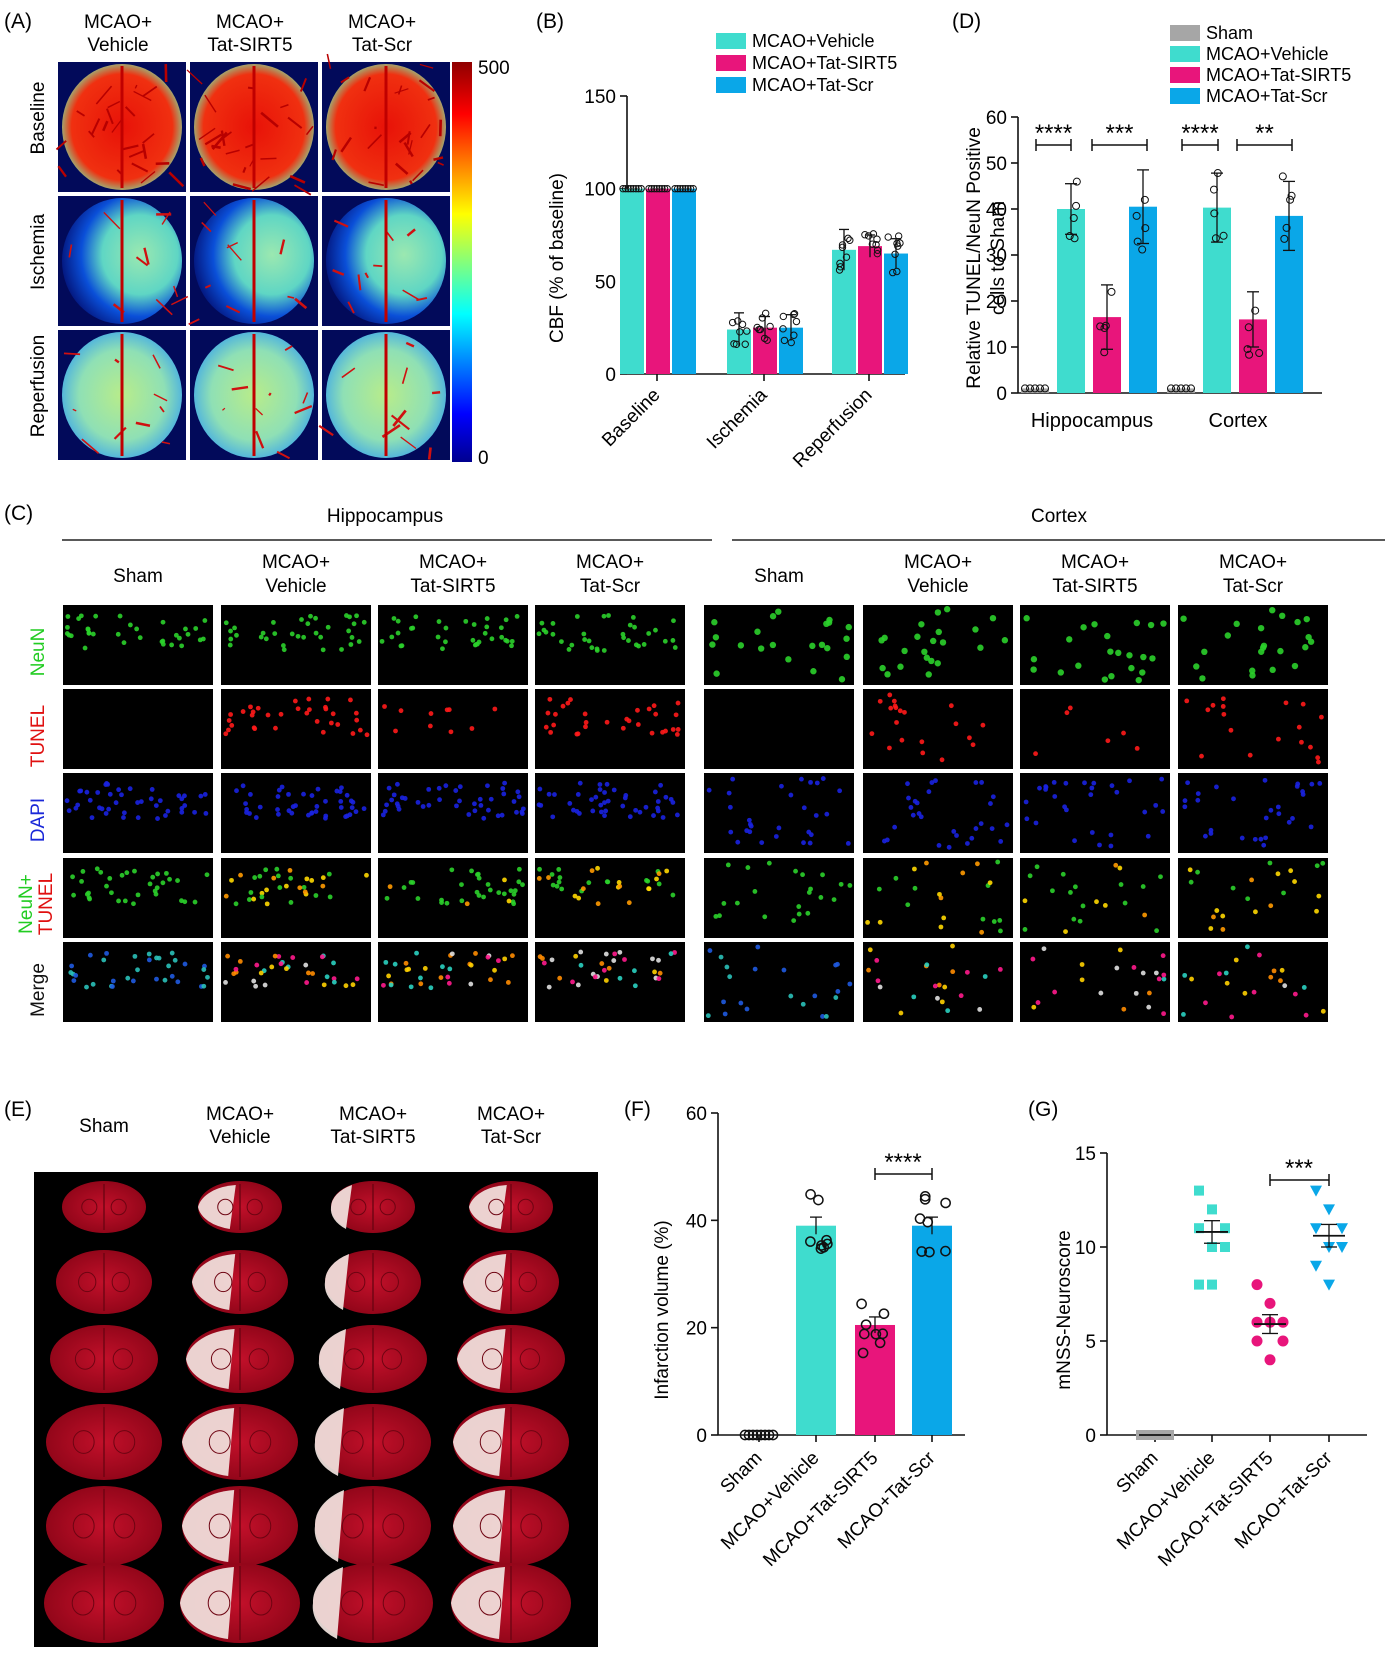 This screenshot has height=1655, width=1400. What do you see at coordinates (385, 516) in the screenshot?
I see `panel-c-region-hippocampus: Hippocampus` at bounding box center [385, 516].